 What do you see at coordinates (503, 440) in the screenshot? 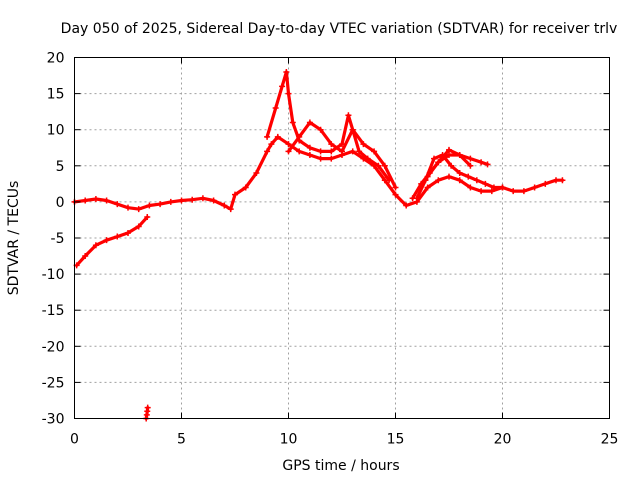
I see `x-tick-label: 20` at bounding box center [503, 440].